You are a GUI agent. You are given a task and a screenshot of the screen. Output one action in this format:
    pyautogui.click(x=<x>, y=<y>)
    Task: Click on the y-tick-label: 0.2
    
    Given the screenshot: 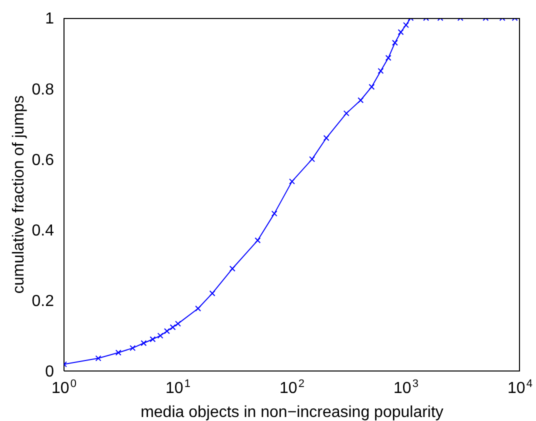 What is the action you would take?
    pyautogui.click(x=43, y=301)
    